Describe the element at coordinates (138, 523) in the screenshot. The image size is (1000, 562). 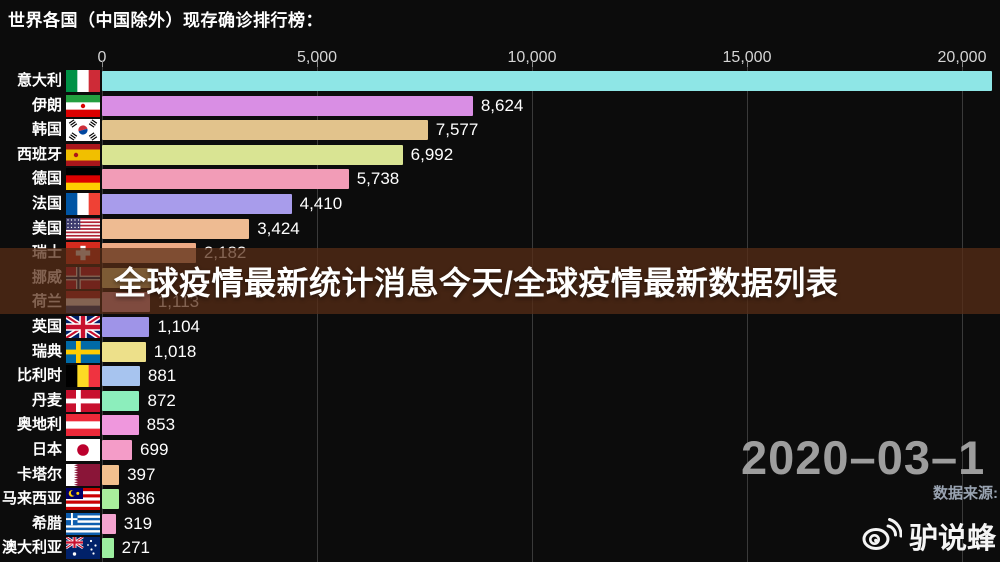
I see `value-label: 319` at that location.